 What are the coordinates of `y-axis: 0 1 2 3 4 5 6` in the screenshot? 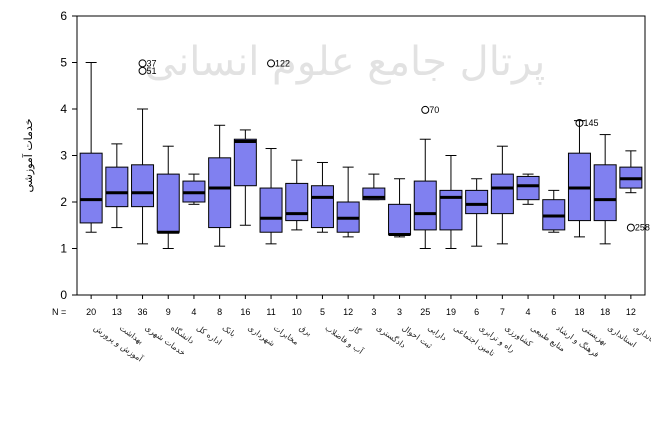 It's located at (68, 155).